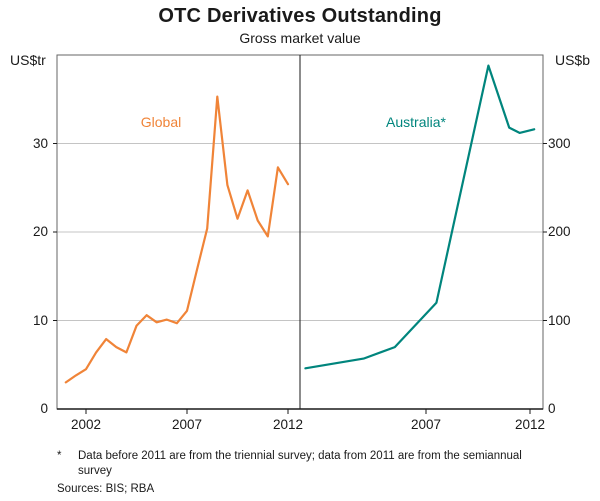  I want to click on y-axis-tick-label-right: 0, so click(552, 408).